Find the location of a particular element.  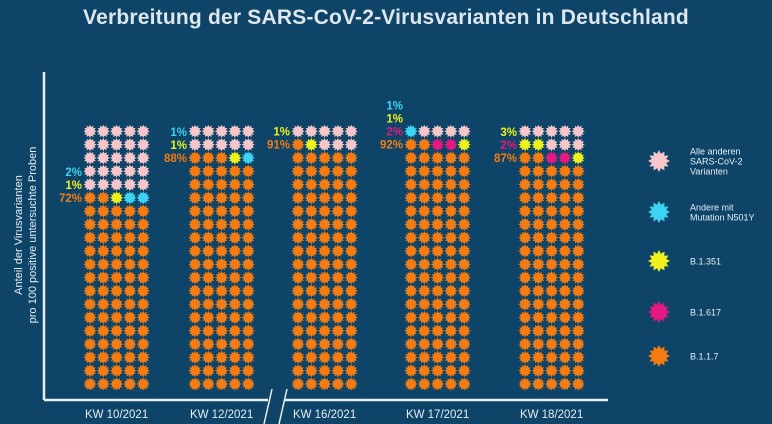

x-tick-label: KW 10/2021 is located at coordinates (116, 415).